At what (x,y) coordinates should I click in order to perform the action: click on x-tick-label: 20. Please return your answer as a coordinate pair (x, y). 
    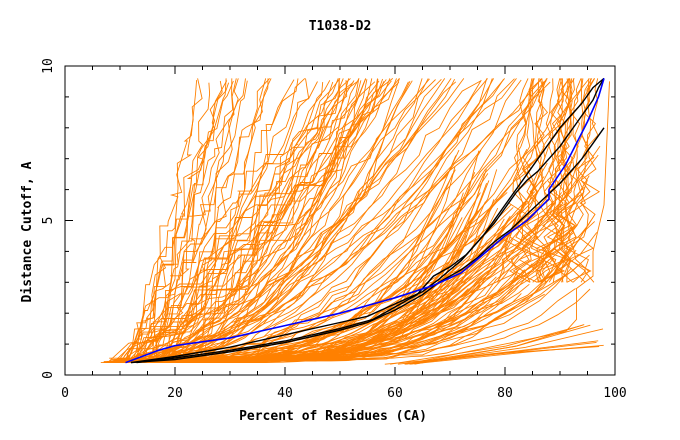
    Looking at the image, I should click on (175, 393).